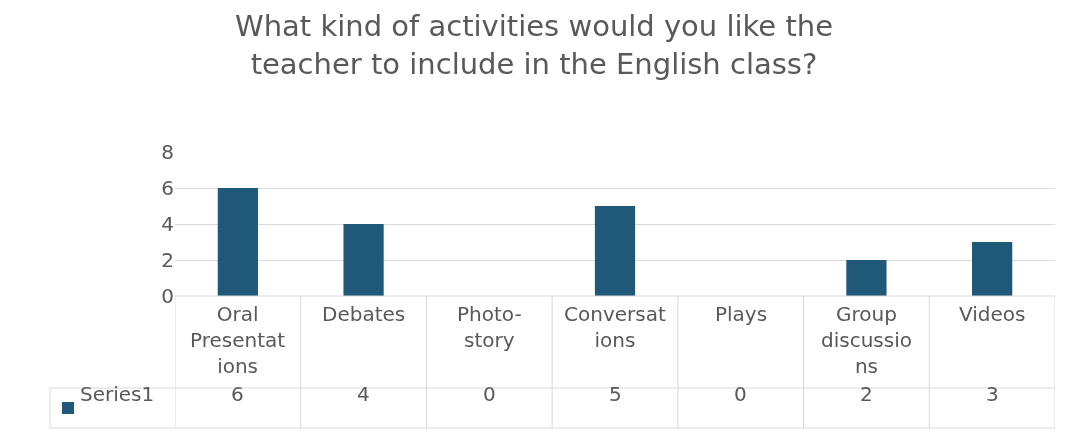 This screenshot has height=436, width=1068. I want to click on x-tick-label: Group discussions, so click(866, 340).